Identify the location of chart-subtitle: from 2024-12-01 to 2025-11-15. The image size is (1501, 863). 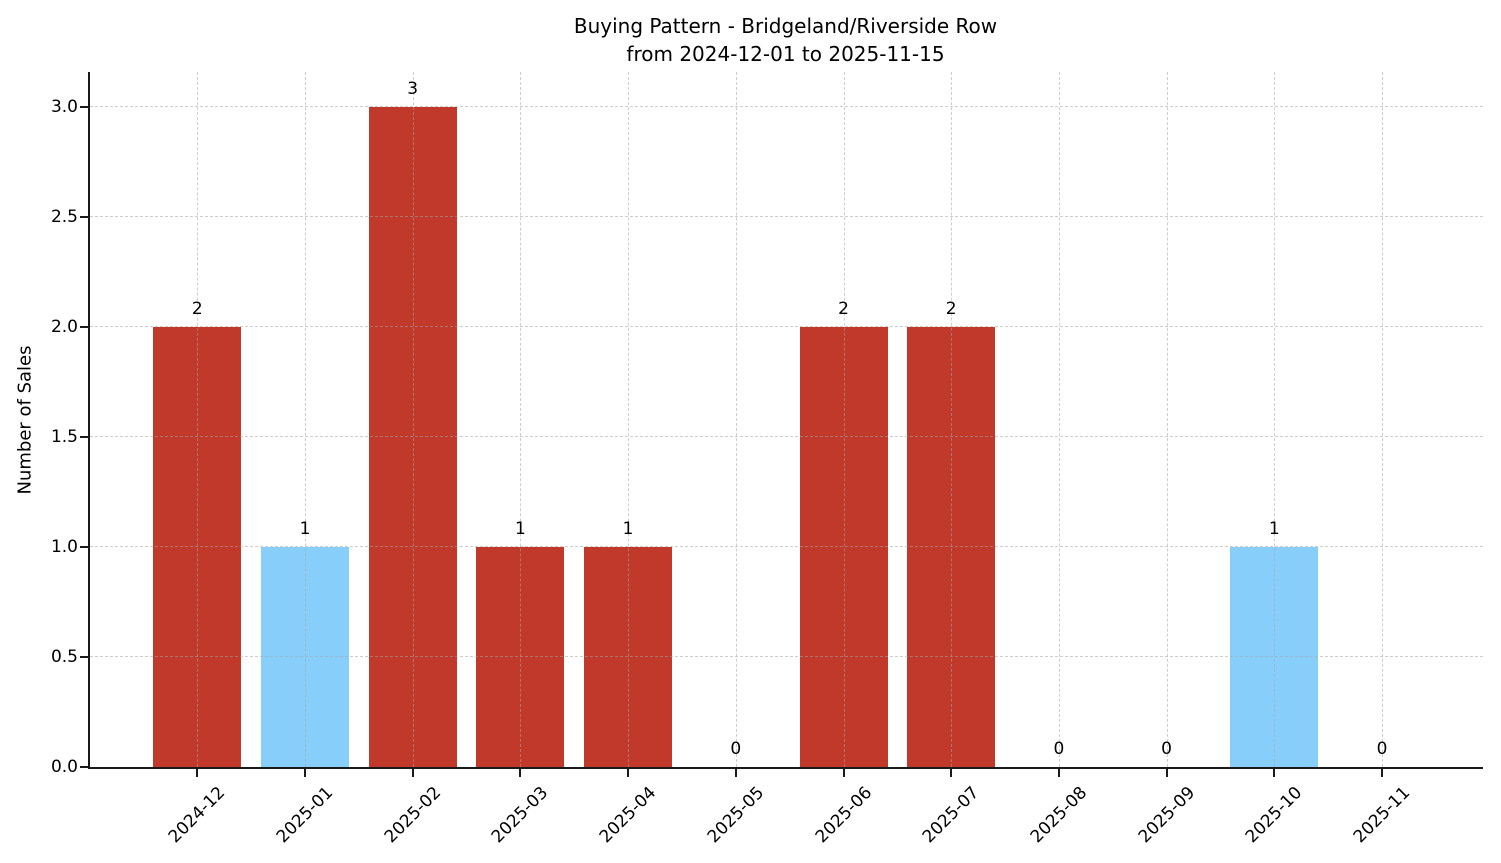
(785, 54).